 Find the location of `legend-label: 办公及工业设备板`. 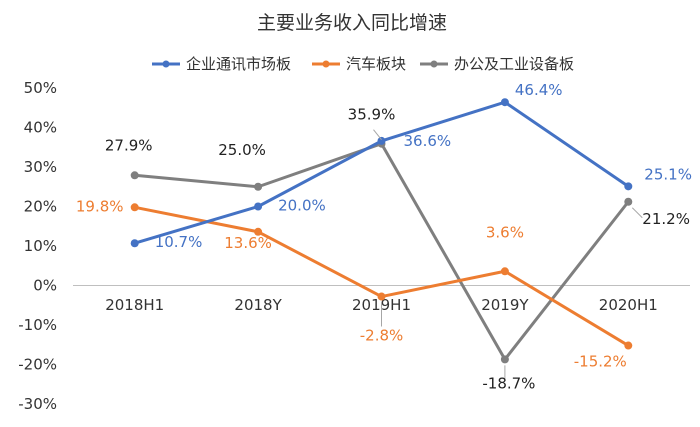

legend-label: 办公及工业设备板 is located at coordinates (514, 64).